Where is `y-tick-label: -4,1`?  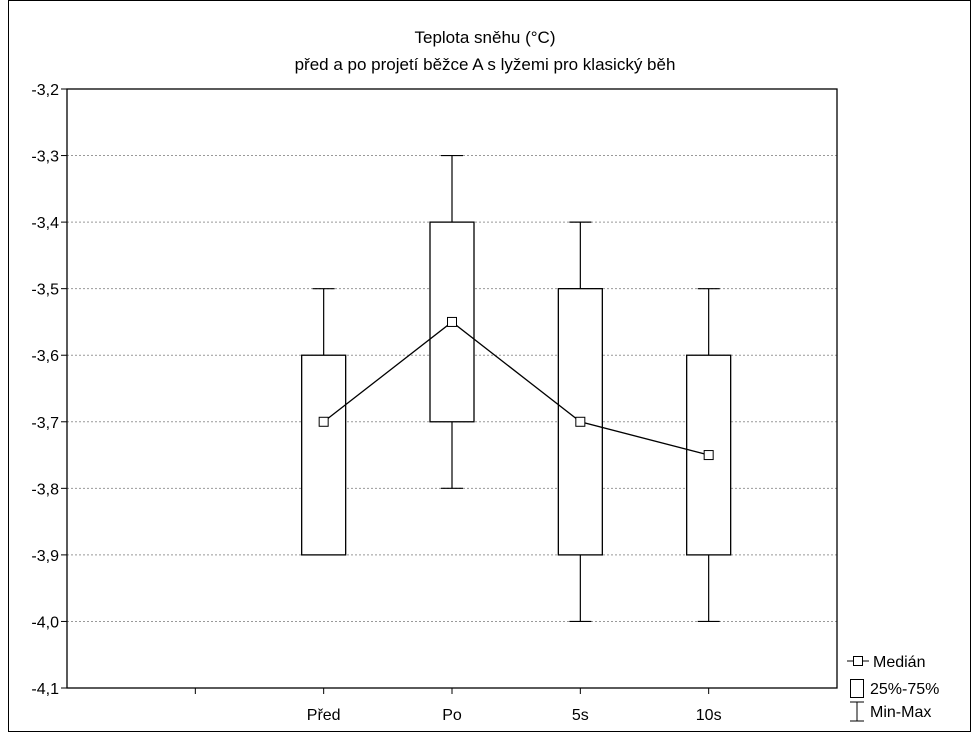
y-tick-label: -4,1 is located at coordinates (45, 689).